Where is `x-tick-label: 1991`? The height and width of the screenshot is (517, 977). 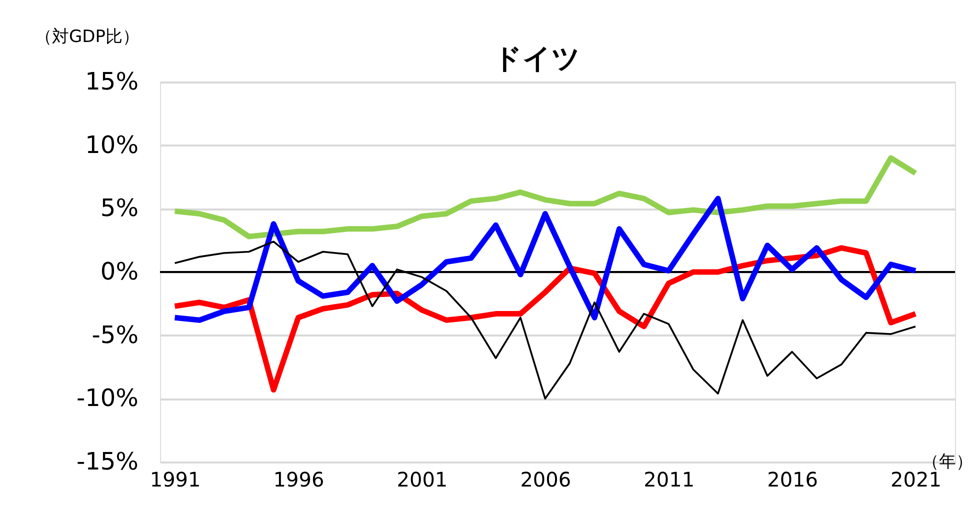 x-tick-label: 1991 is located at coordinates (175, 480).